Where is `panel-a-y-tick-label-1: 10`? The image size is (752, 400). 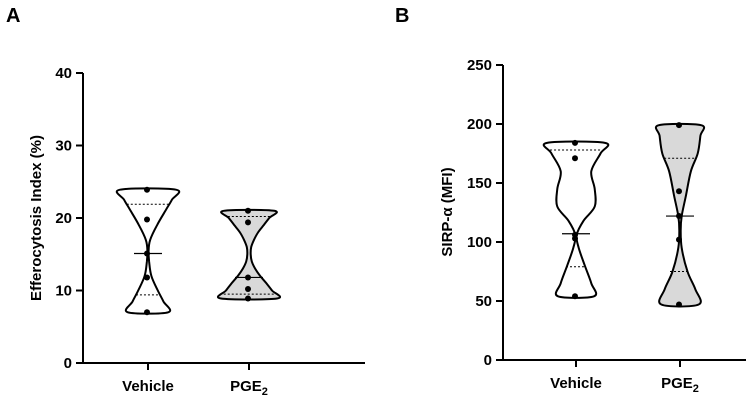
panel-a-y-tick-label-1: 10 is located at coordinates (63, 291).